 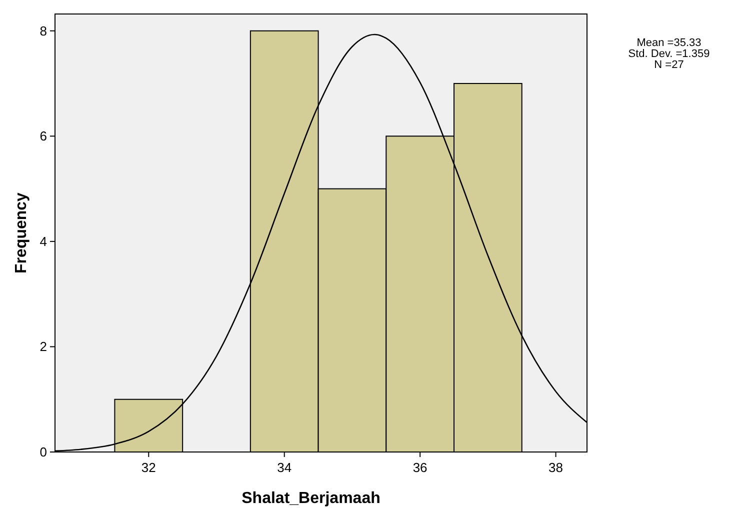 What do you see at coordinates (43, 30) in the screenshot?
I see `y-tick-label: 8` at bounding box center [43, 30].